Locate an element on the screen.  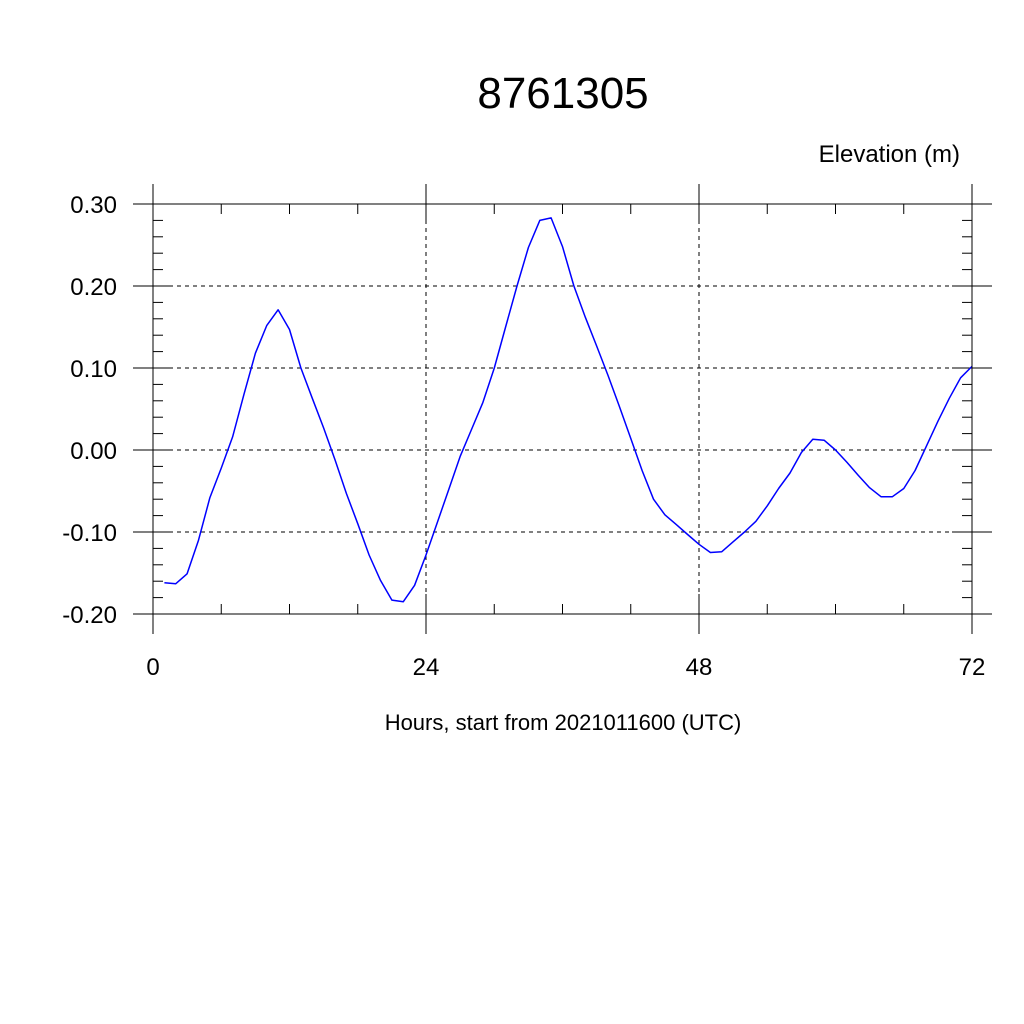
y-tick-label-0: -0.20 is located at coordinates (89, 615).